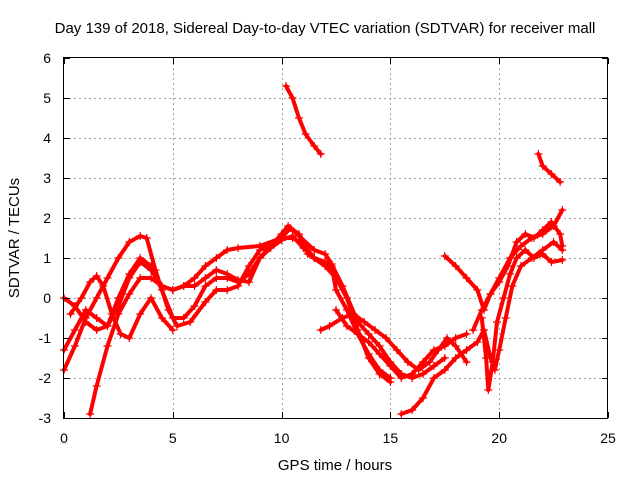  Describe the element at coordinates (14, 238) in the screenshot. I see `y-axis-label: SDTVAR / TECUs` at that location.